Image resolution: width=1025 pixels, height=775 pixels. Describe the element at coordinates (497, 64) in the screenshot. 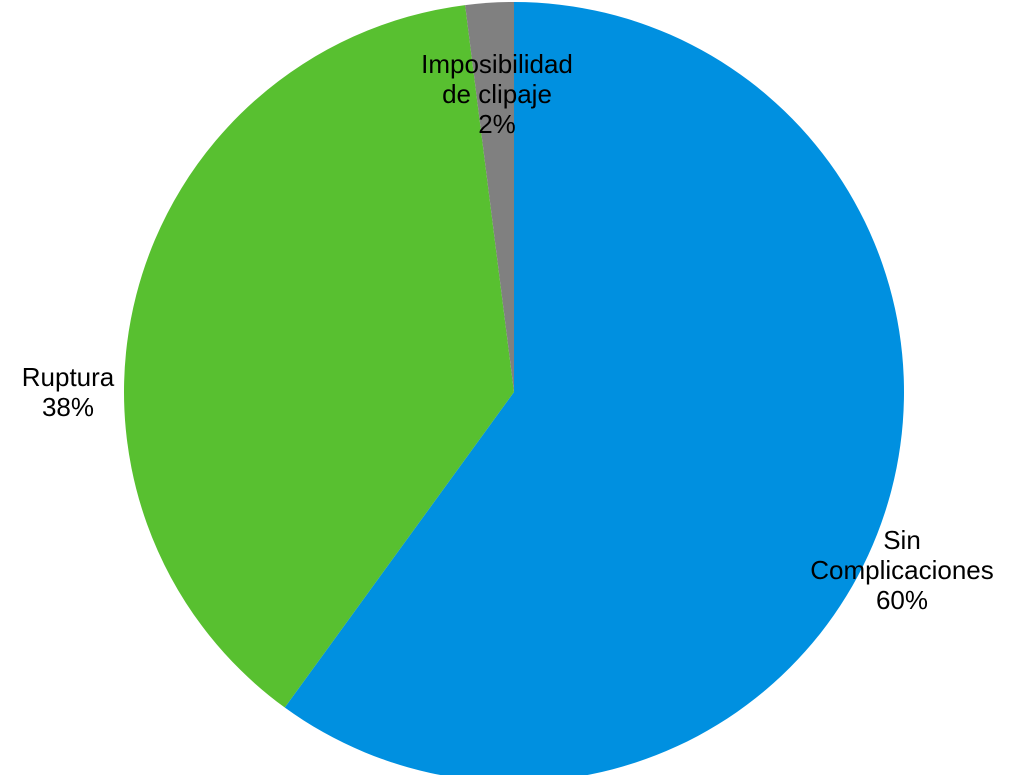

I see `slice-category-text: Imposibilidad` at that location.